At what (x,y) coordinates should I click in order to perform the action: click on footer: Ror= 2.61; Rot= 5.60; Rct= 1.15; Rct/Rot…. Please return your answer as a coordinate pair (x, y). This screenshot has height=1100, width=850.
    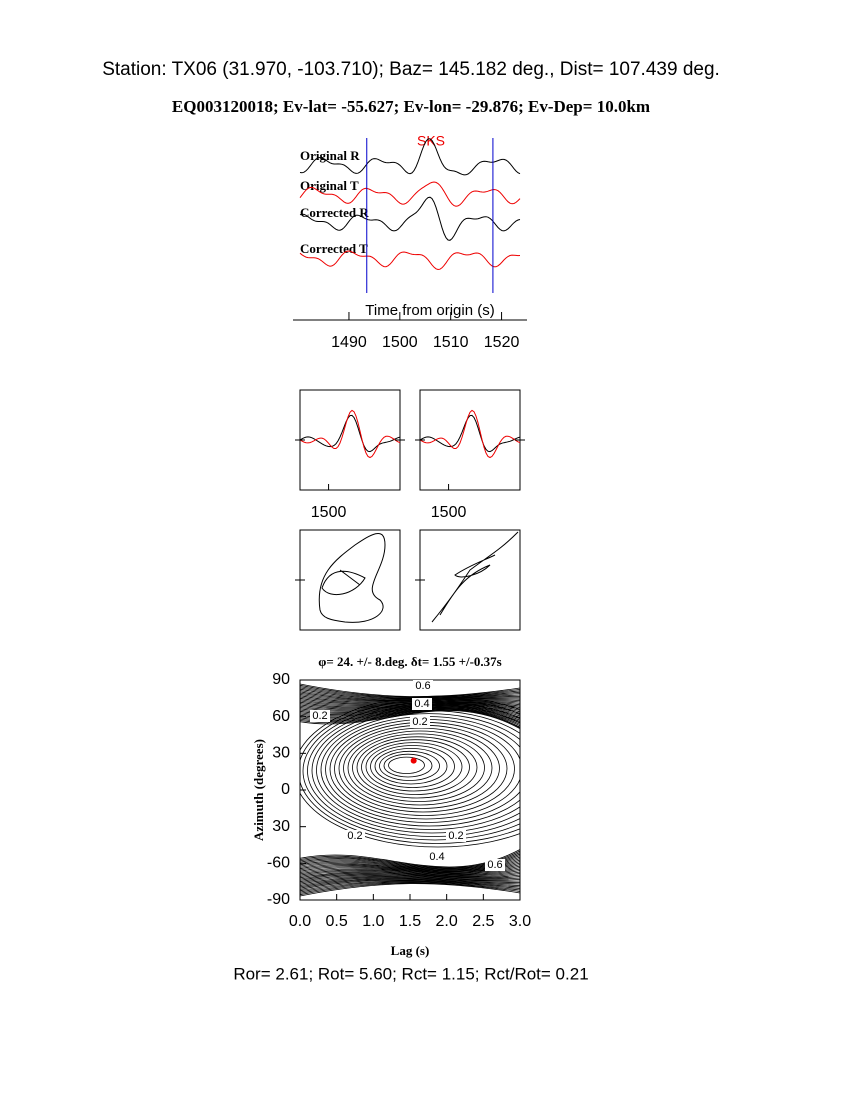
    Looking at the image, I should click on (410, 973).